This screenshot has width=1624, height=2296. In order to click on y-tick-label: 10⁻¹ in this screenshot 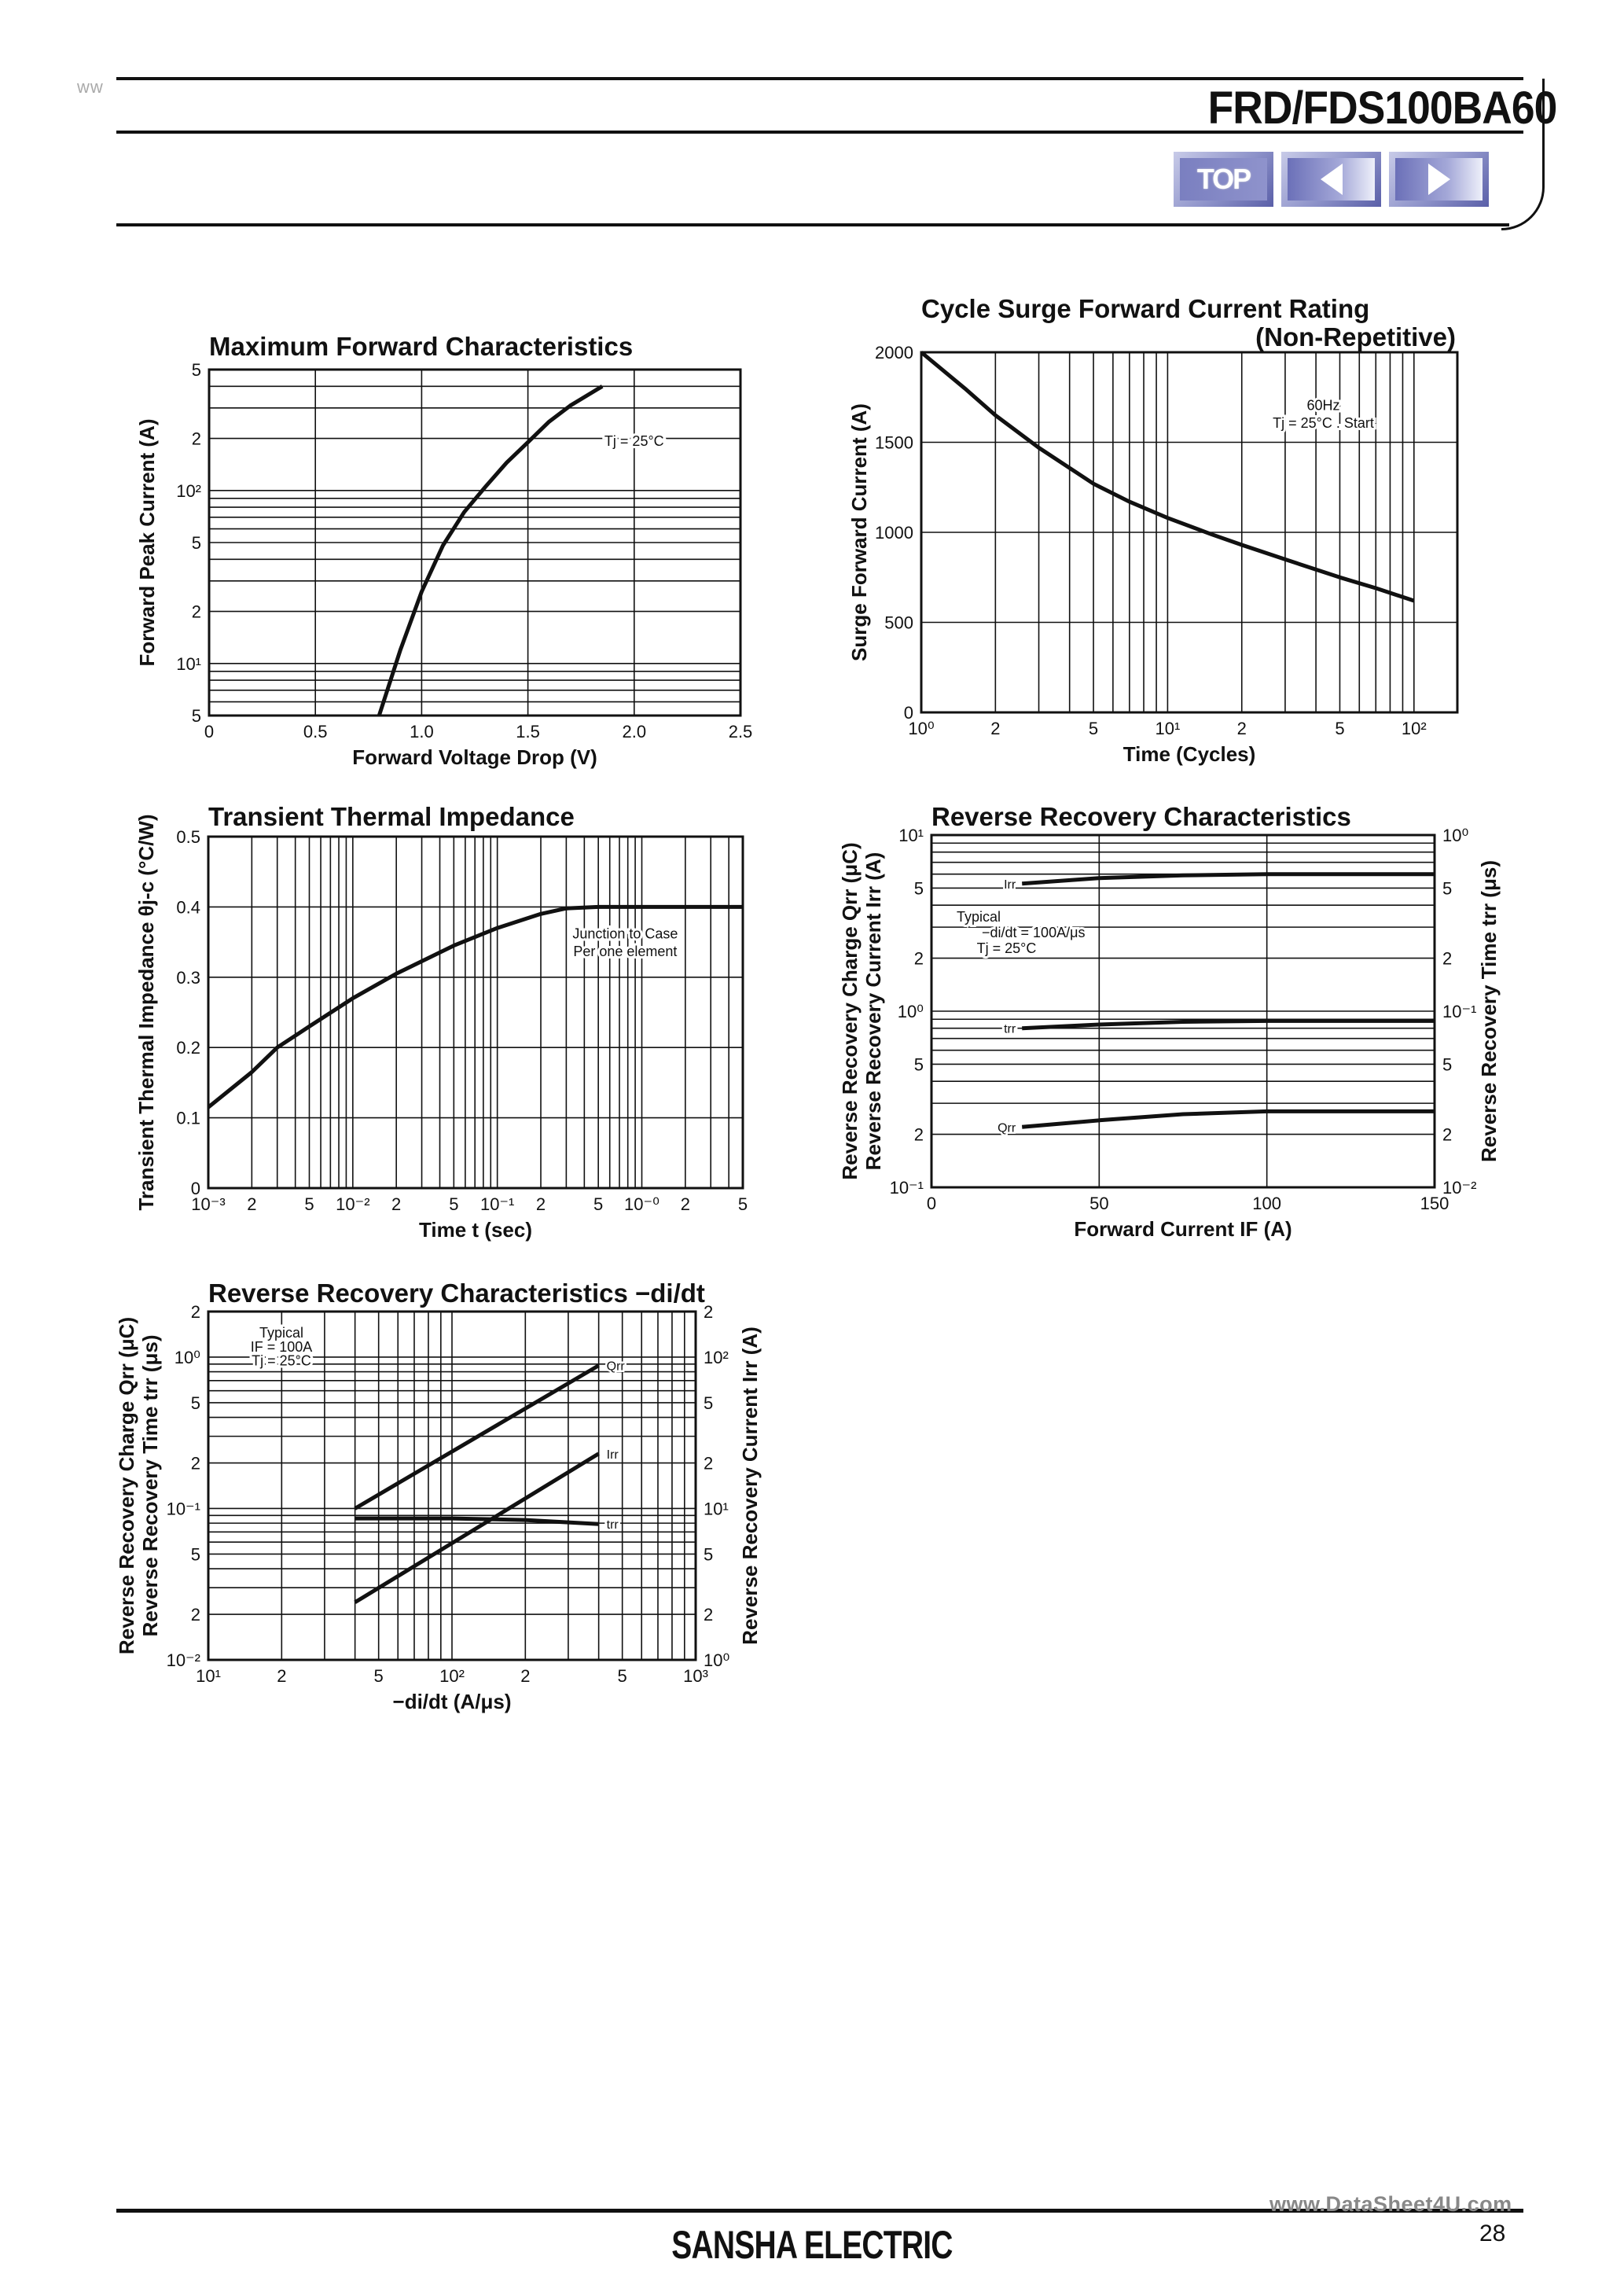, I will do `click(907, 1188)`.